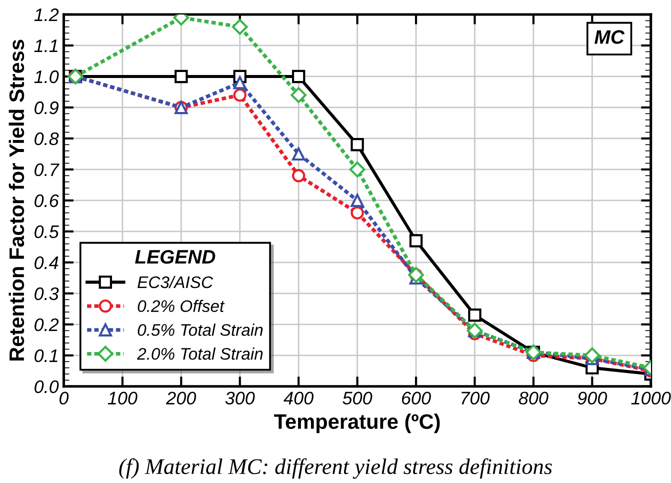  Describe the element at coordinates (476, 398) in the screenshot. I see `x-tick-label: 700` at that location.